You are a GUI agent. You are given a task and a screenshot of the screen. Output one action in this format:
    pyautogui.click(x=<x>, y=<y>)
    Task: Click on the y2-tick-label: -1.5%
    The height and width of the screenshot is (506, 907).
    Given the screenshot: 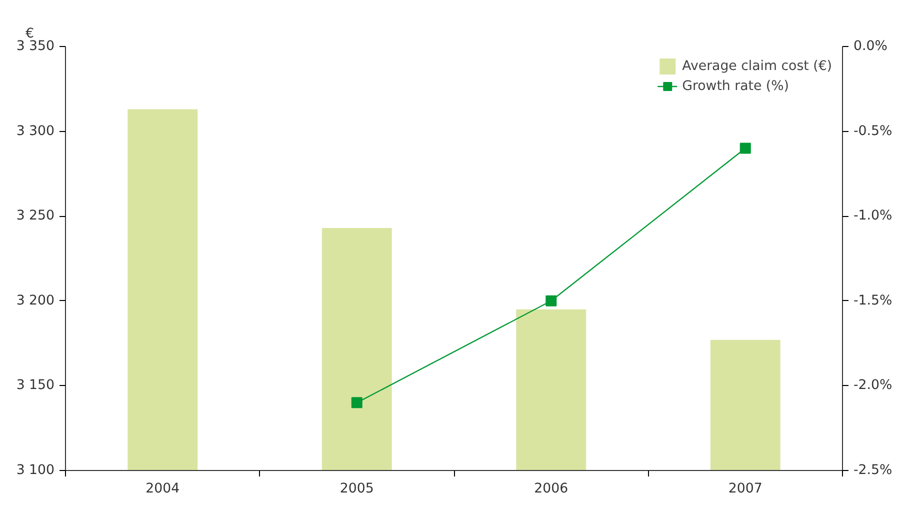 What is the action you would take?
    pyautogui.click(x=873, y=300)
    